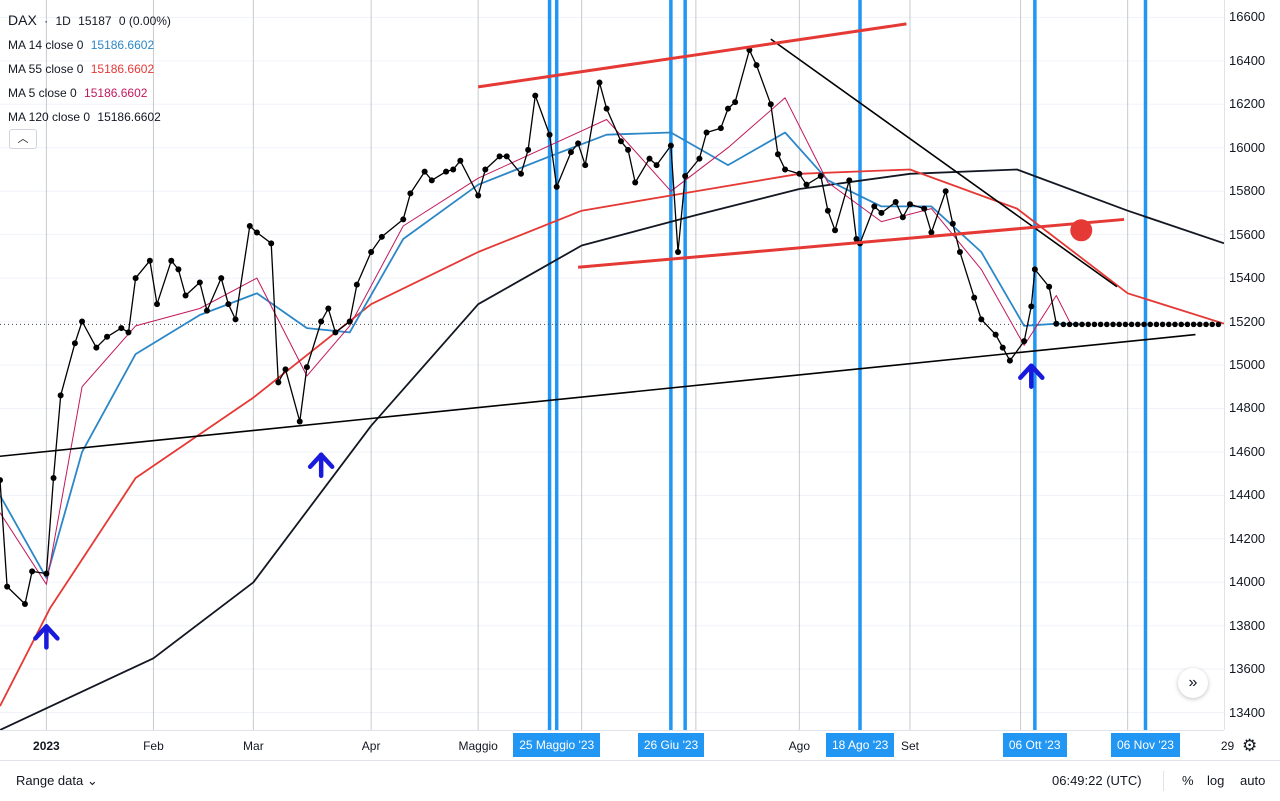 This screenshot has height=801, width=1280. I want to click on time-tick-label: 29, so click(1227, 746).